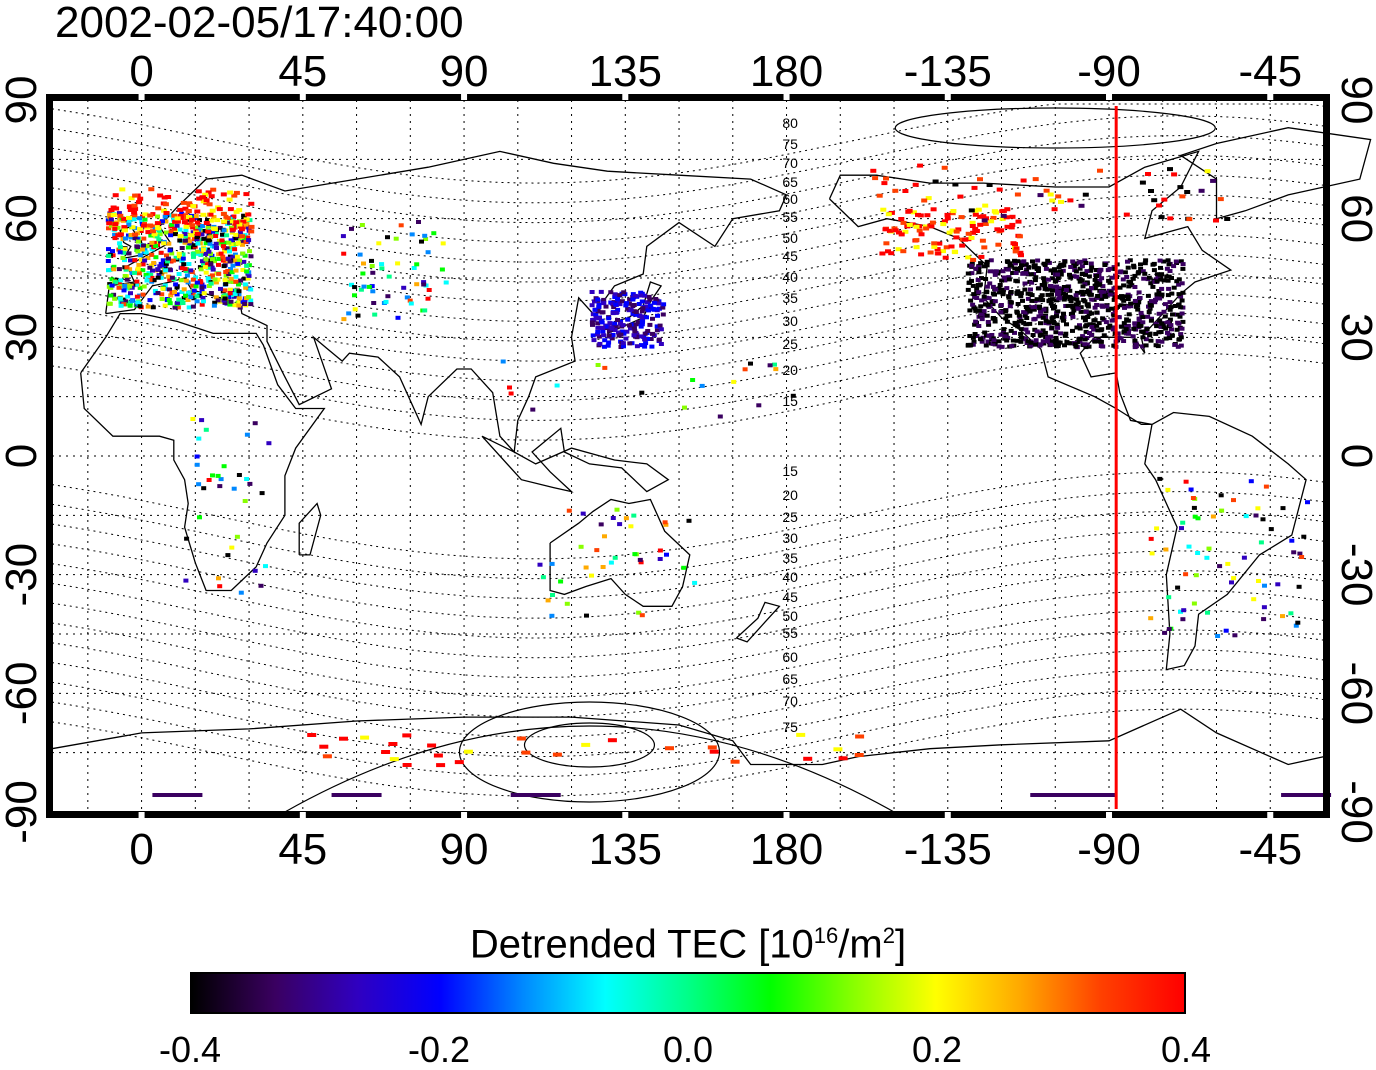 The height and width of the screenshot is (1070, 1376). What do you see at coordinates (625, 71) in the screenshot?
I see `lon-tick-label-top: 135` at bounding box center [625, 71].